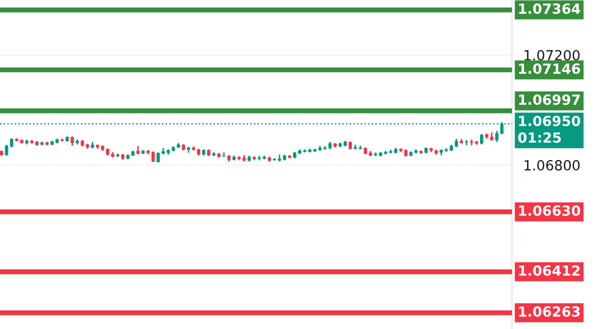 Image resolution: width=602 pixels, height=329 pixels. Describe the element at coordinates (552, 165) in the screenshot. I see `y-tick-label: 1.06800` at that location.